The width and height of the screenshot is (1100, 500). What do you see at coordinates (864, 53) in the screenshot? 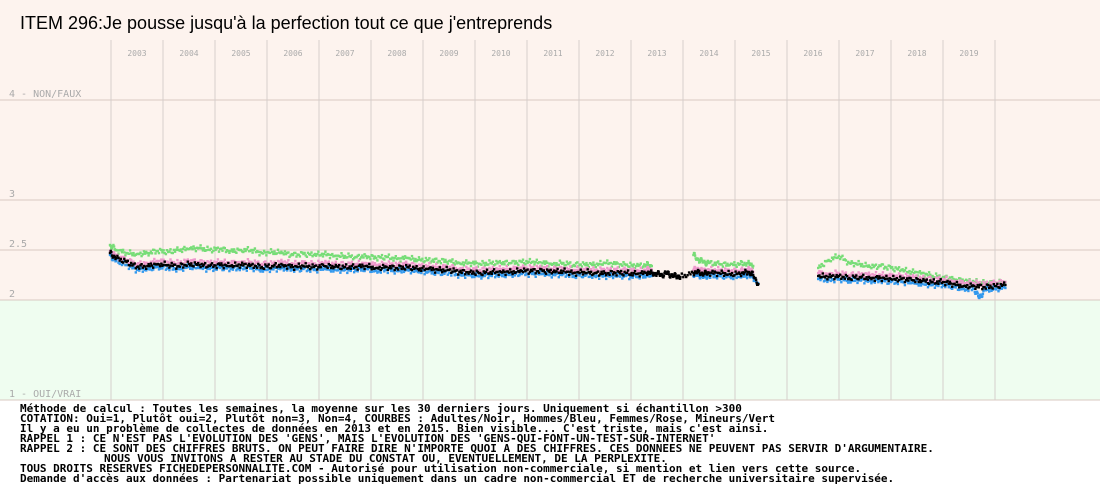
I see `x-tick-label: 2017` at bounding box center [864, 53].